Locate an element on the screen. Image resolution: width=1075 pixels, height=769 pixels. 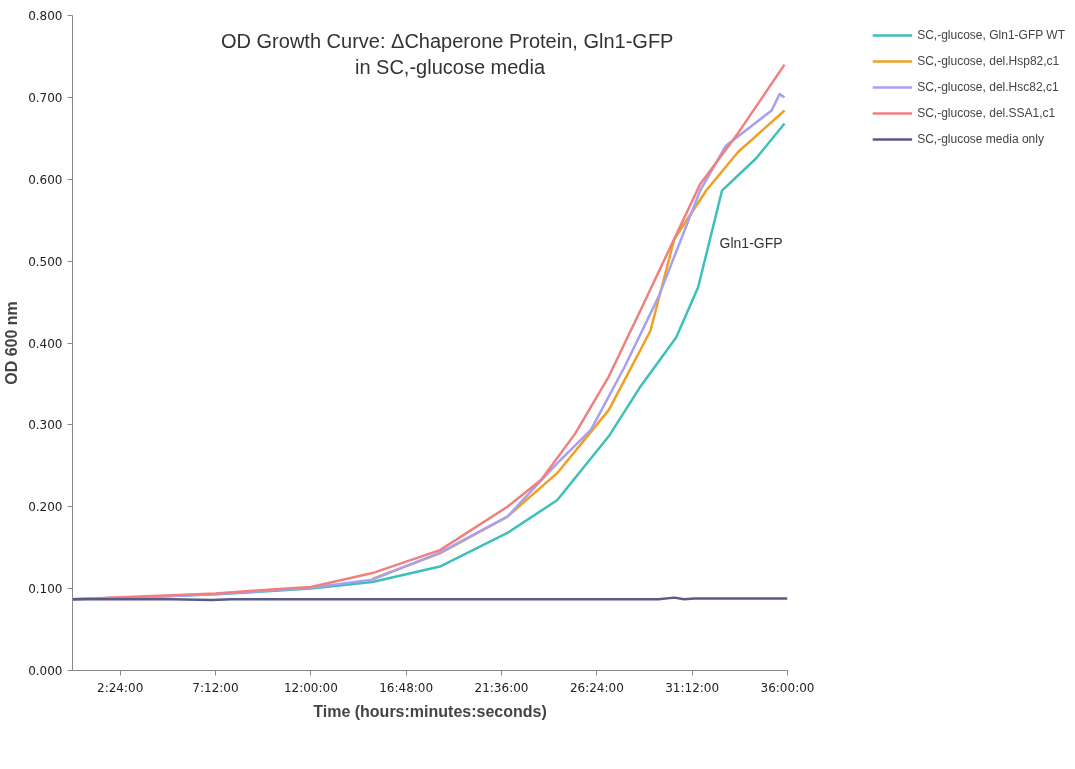
y-tick-label: 0.800 is located at coordinates (45, 16).